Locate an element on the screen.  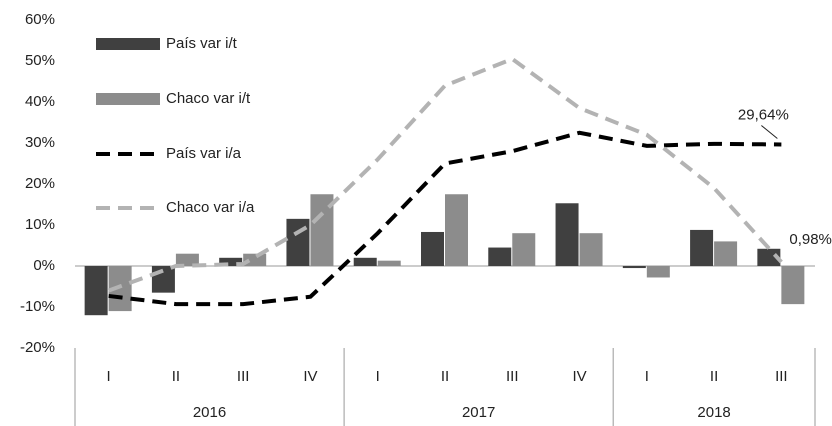
y-tick-label: 10% is located at coordinates (40, 224).